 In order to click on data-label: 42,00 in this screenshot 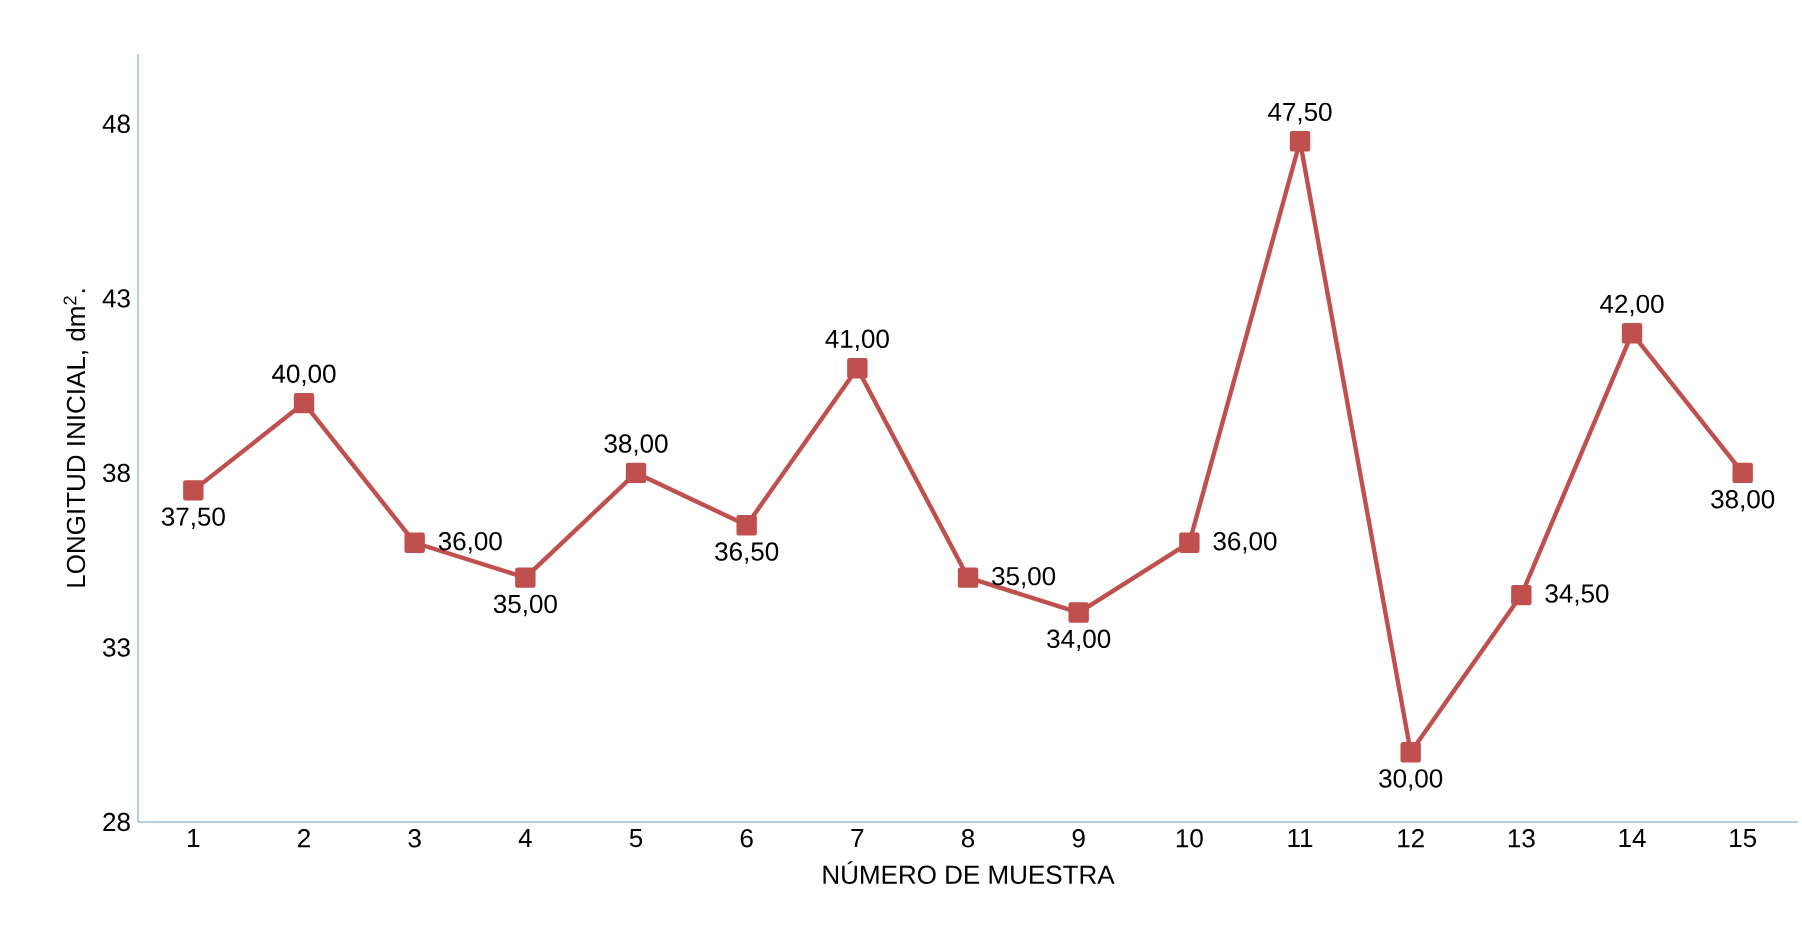, I will do `click(1632, 305)`.